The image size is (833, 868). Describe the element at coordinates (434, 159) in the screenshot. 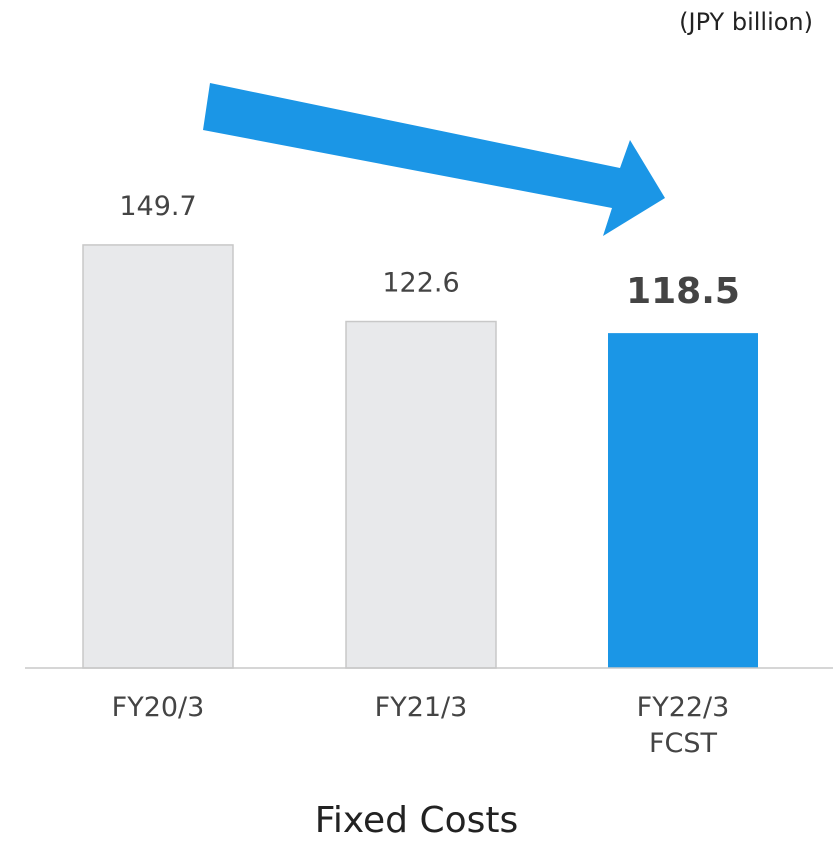

I see `trend-arrow` at that location.